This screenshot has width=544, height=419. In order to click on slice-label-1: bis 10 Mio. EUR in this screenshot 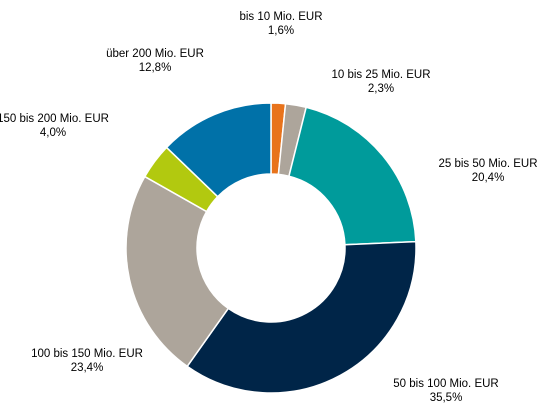, I will do `click(280, 17)`.